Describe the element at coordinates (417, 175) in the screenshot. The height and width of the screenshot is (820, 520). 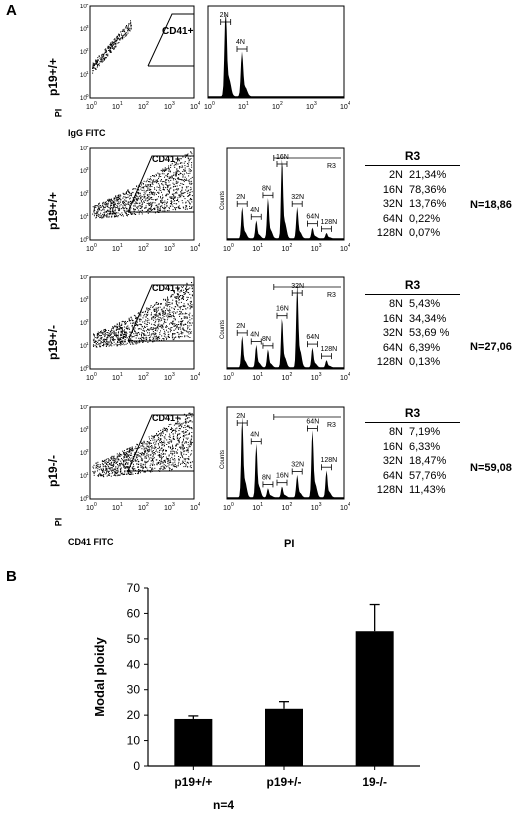
I see `r3-entry: 2N 21,34%` at that location.